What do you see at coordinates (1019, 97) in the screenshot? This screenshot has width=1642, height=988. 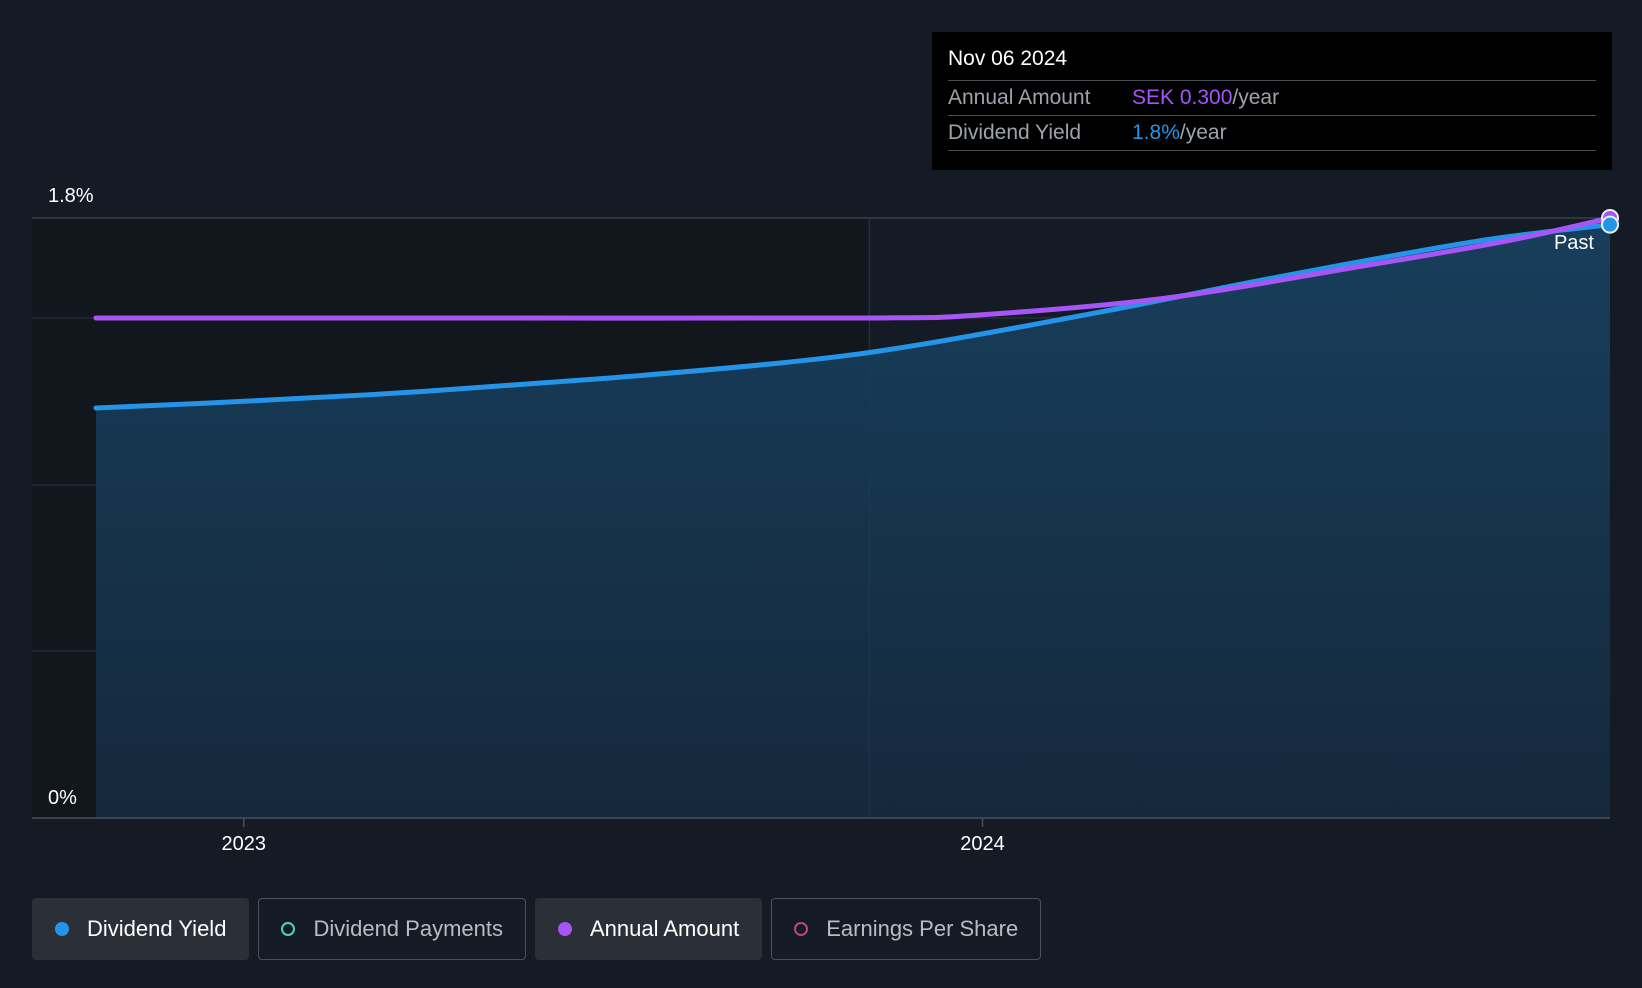 I see `tooltip-label: Annual Amount` at bounding box center [1019, 97].